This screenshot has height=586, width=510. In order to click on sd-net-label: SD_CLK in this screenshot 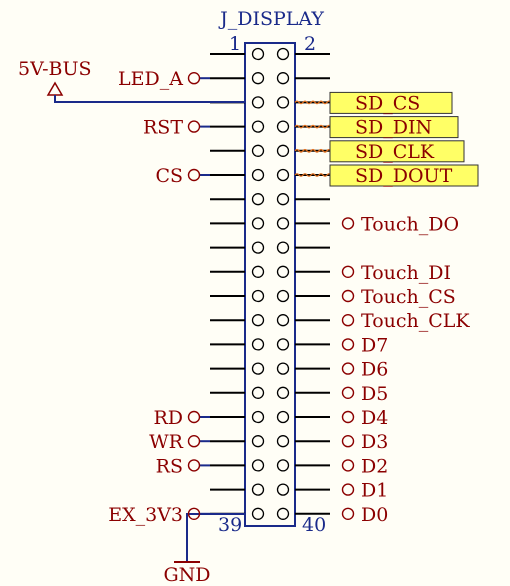, I will do `click(395, 152)`.